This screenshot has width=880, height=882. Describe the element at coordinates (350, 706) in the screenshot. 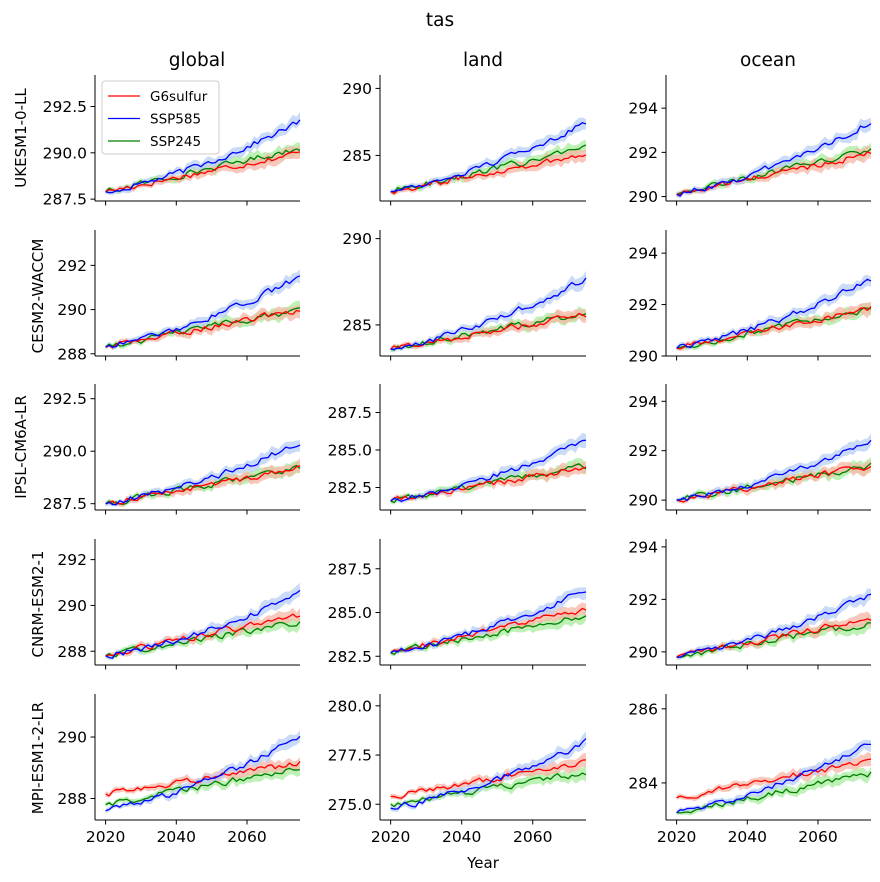

I see `y-tick-label: 280.0` at that location.